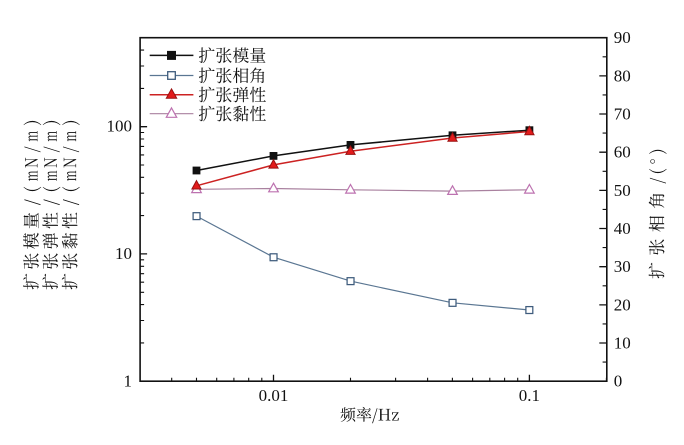  What do you see at coordinates (622, 113) in the screenshot?
I see `svg-text: 70` at bounding box center [622, 113].